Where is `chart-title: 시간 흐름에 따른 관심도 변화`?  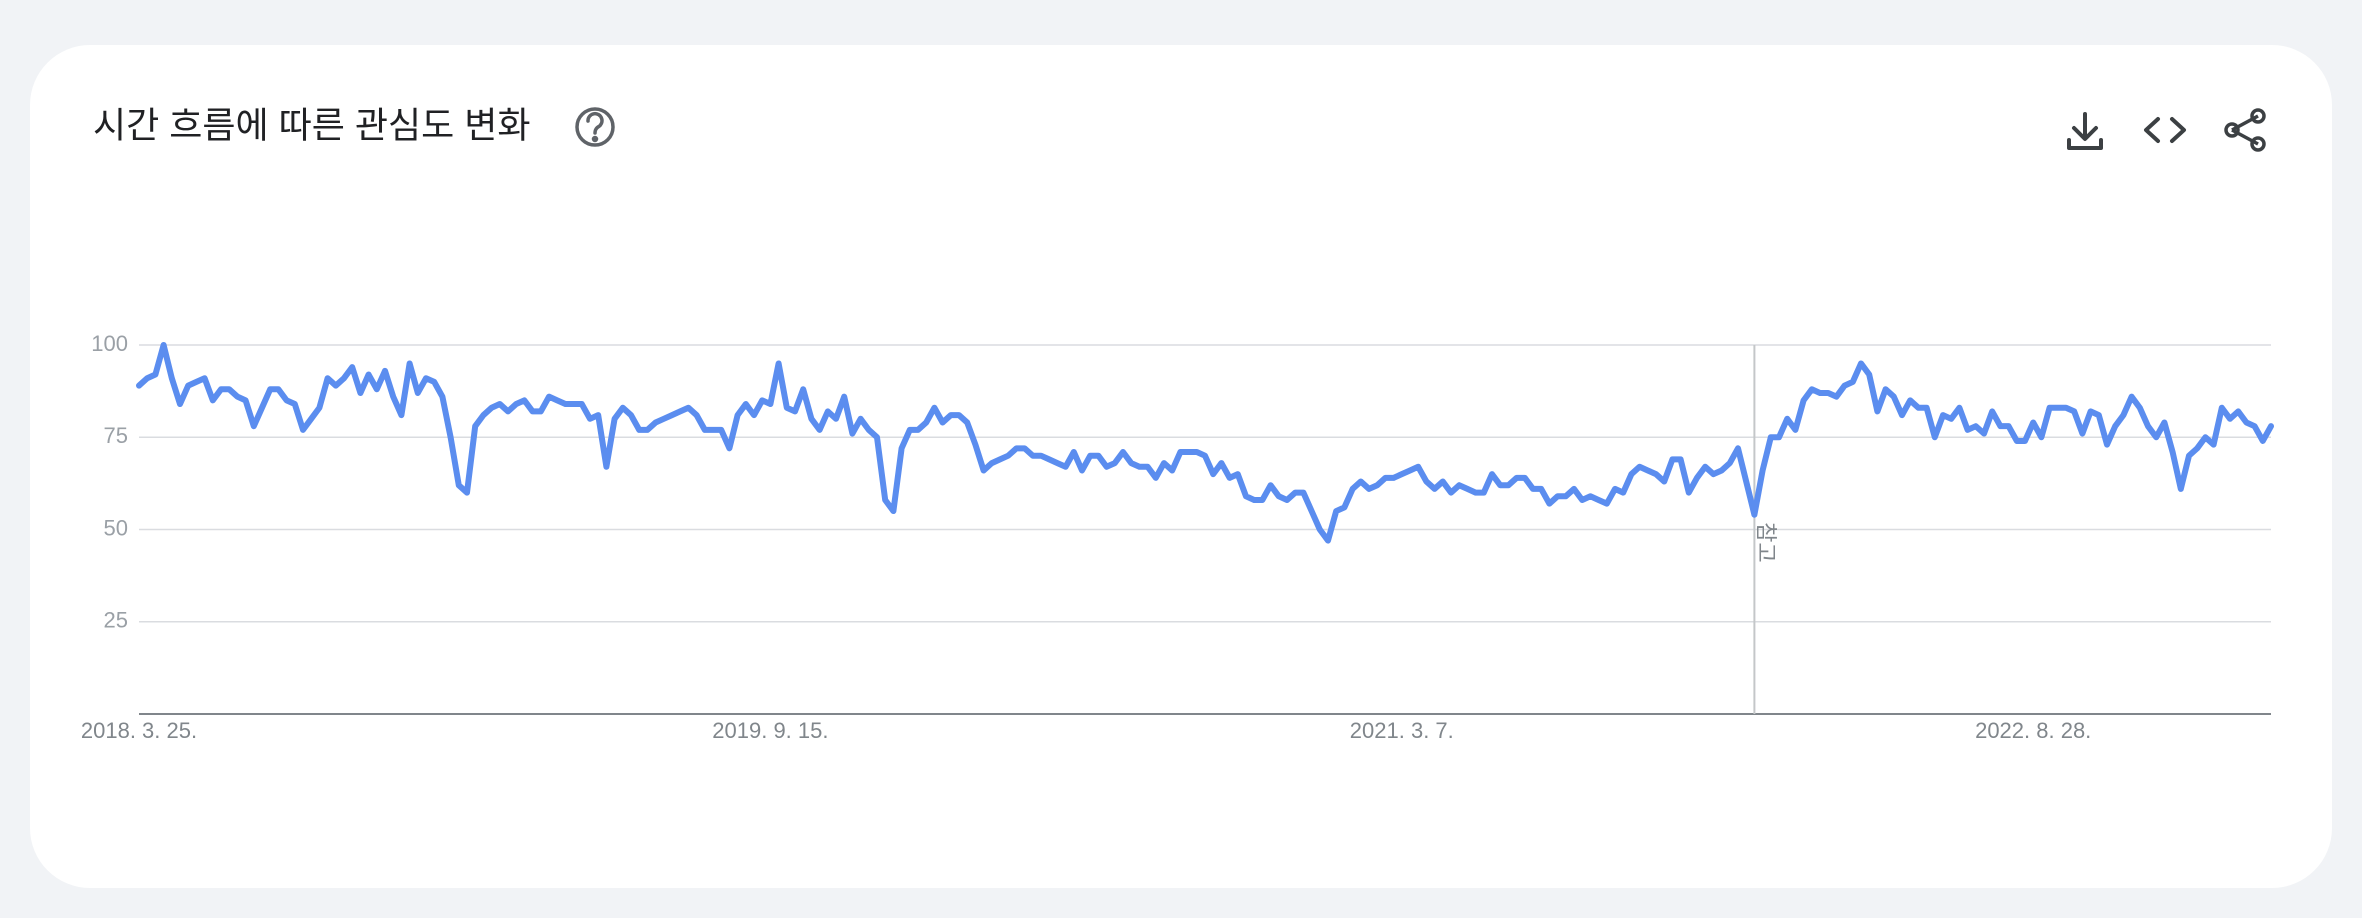
chart-title: 시간 흐름에 따른 관심도 변화 is located at coordinates (311, 125).